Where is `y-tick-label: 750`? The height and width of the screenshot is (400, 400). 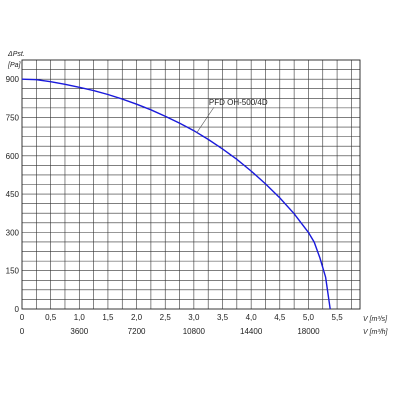
y-tick-label: 750 is located at coordinates (13, 117).